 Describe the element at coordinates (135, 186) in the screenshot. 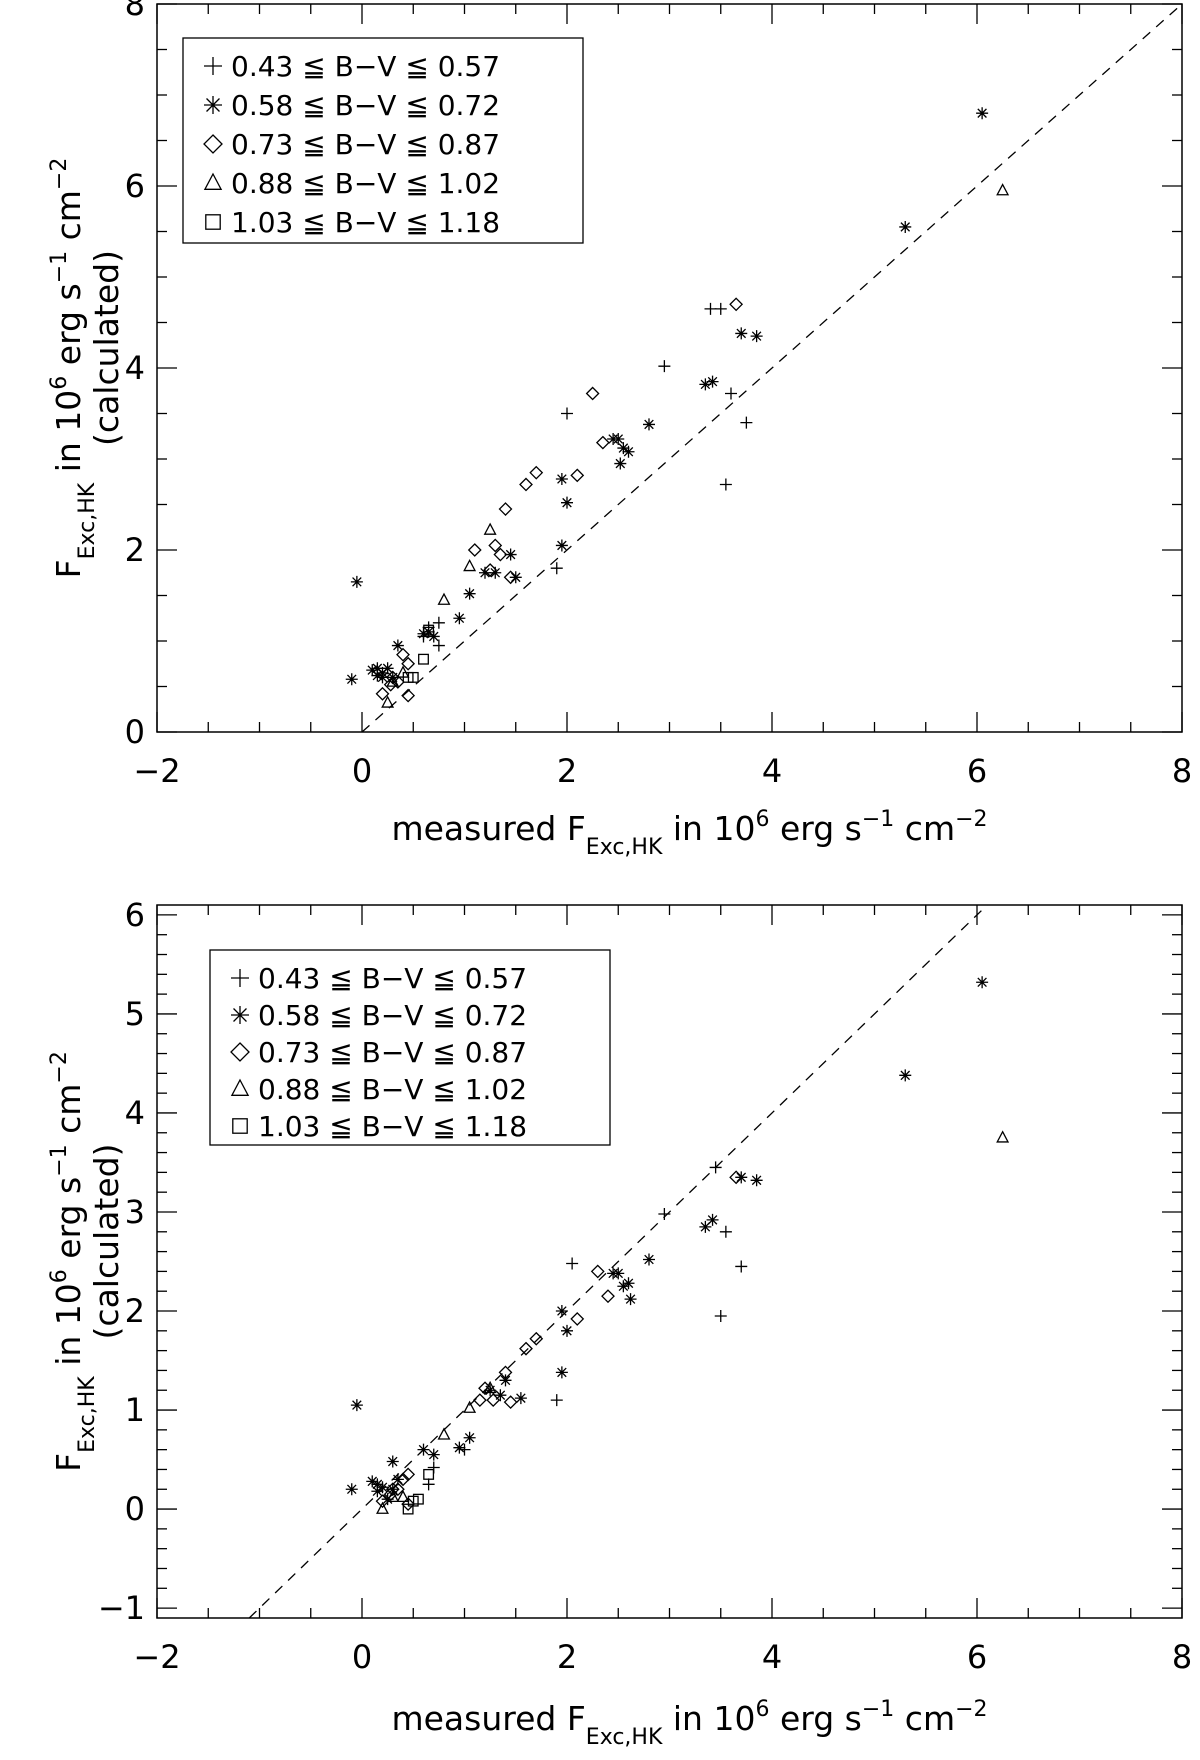

I see `y-tick-label: 6` at that location.